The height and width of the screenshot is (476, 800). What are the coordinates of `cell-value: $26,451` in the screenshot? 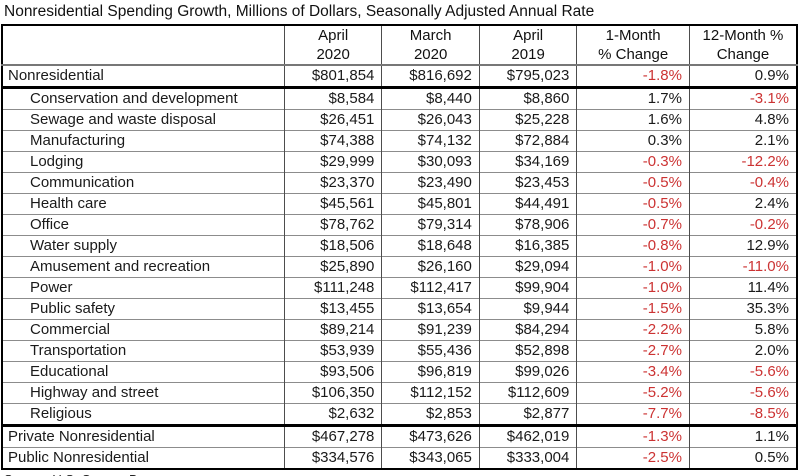 It's located at (332, 120).